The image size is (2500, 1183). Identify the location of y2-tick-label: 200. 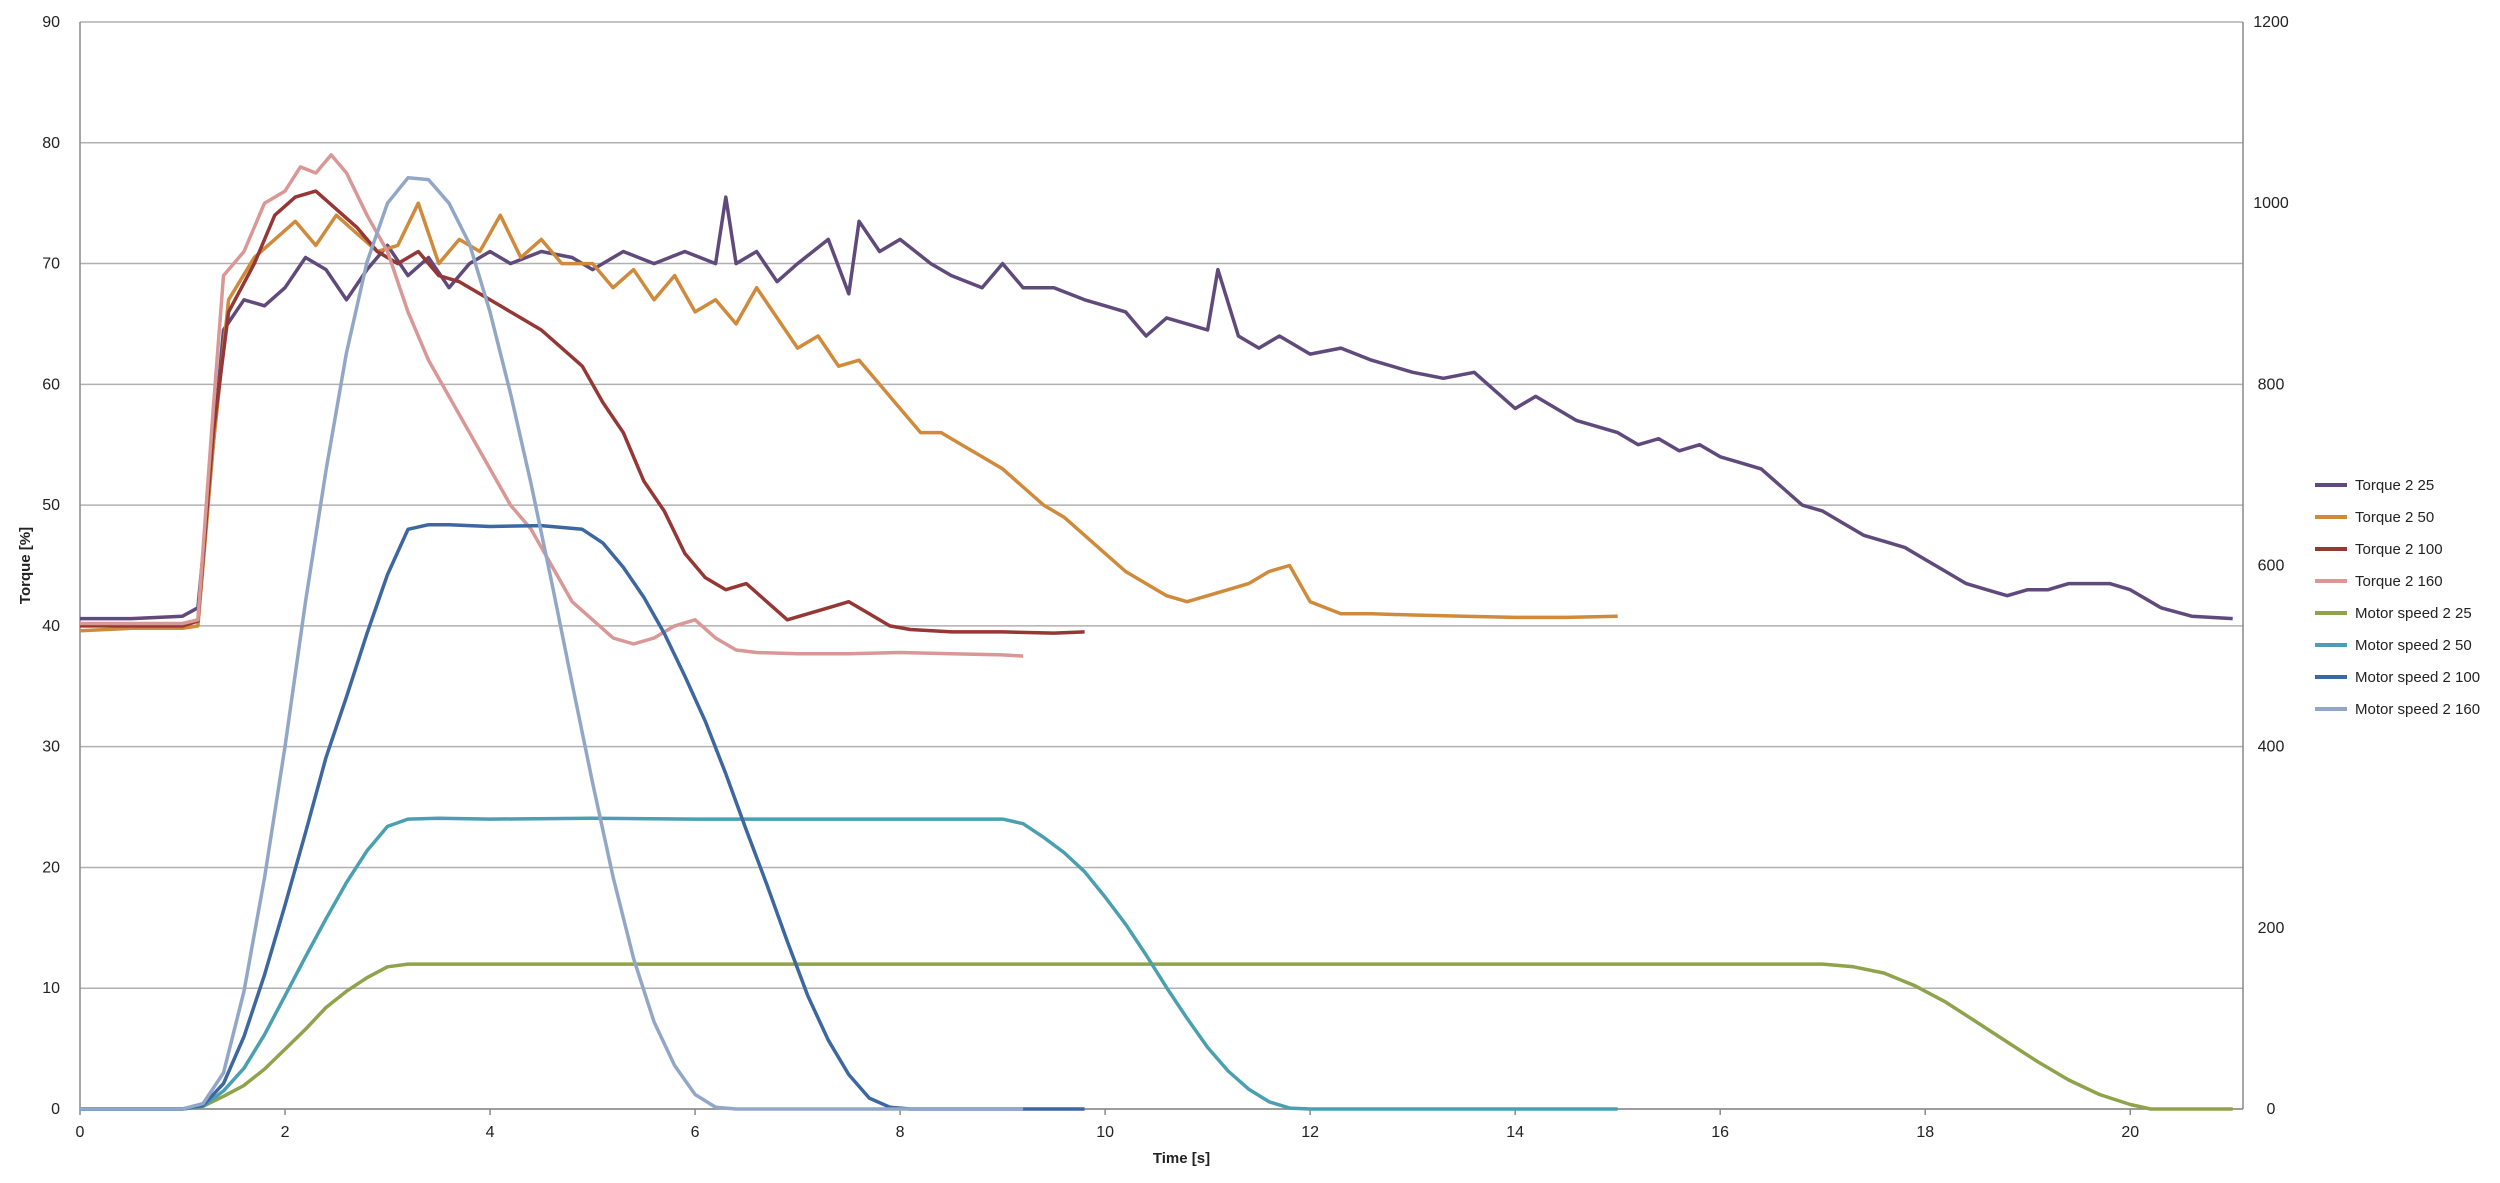
(2271, 928).